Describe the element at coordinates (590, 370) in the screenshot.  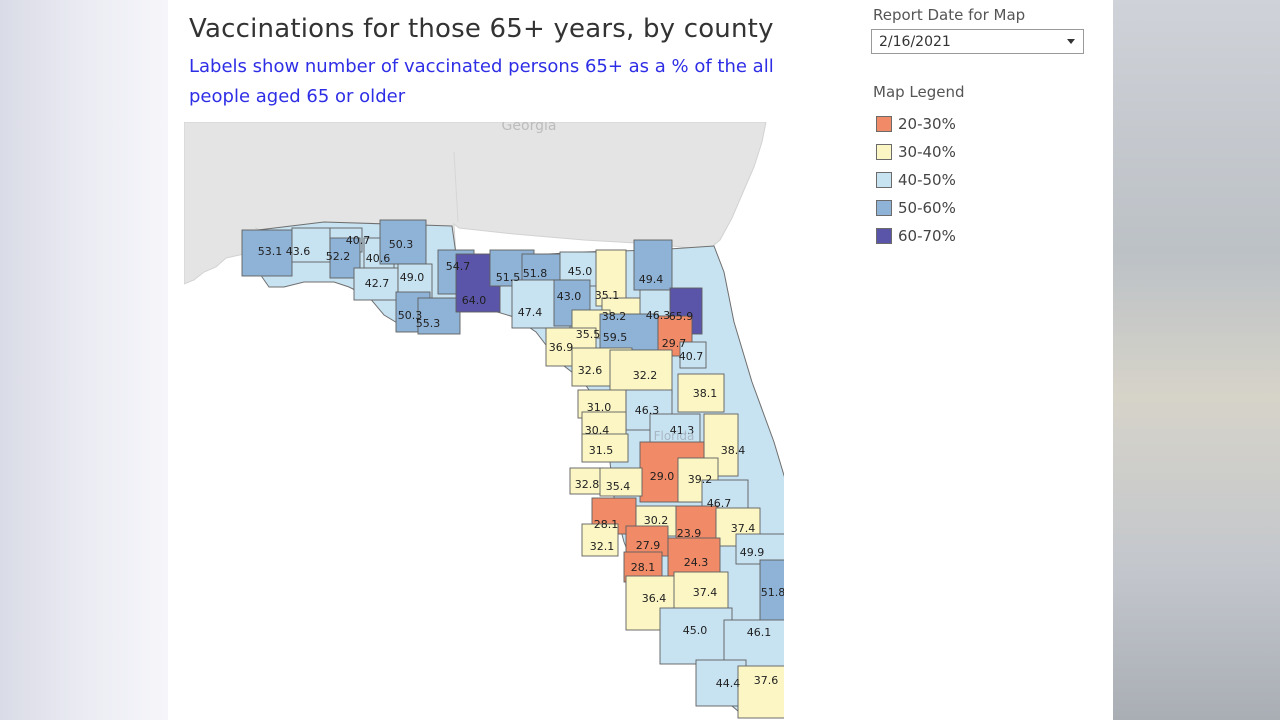
I see `county-value-label: 32.6` at that location.